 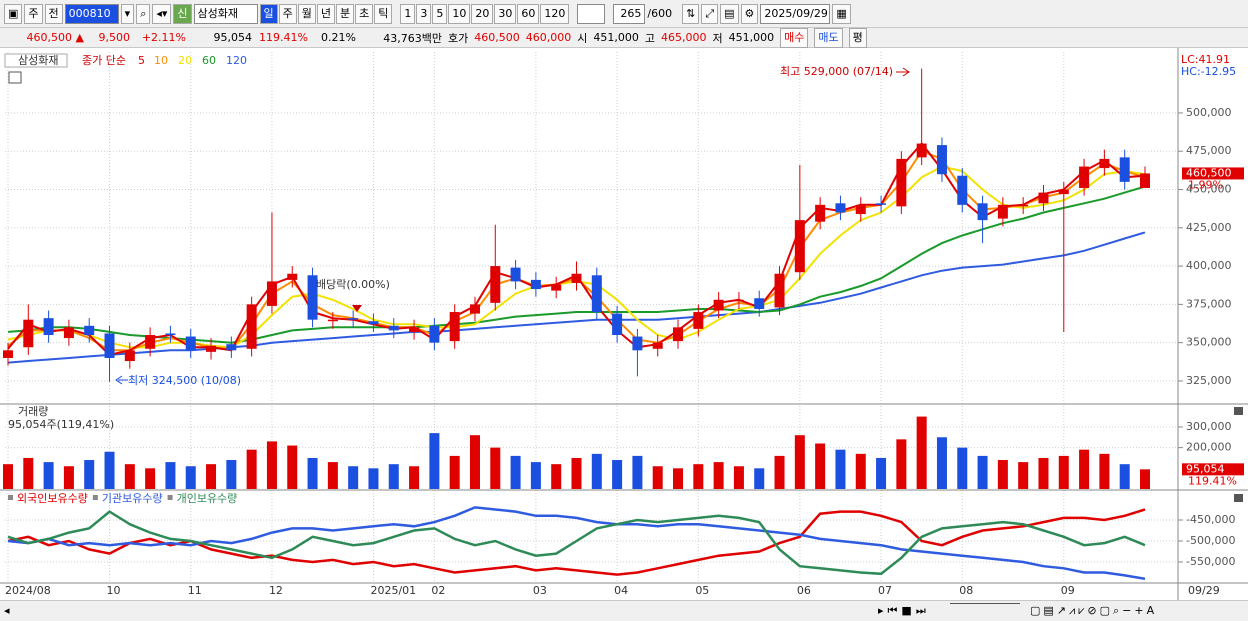 What do you see at coordinates (836, 71) in the screenshot?
I see `annotation: 최고 529,000 (07/14)` at bounding box center [836, 71].